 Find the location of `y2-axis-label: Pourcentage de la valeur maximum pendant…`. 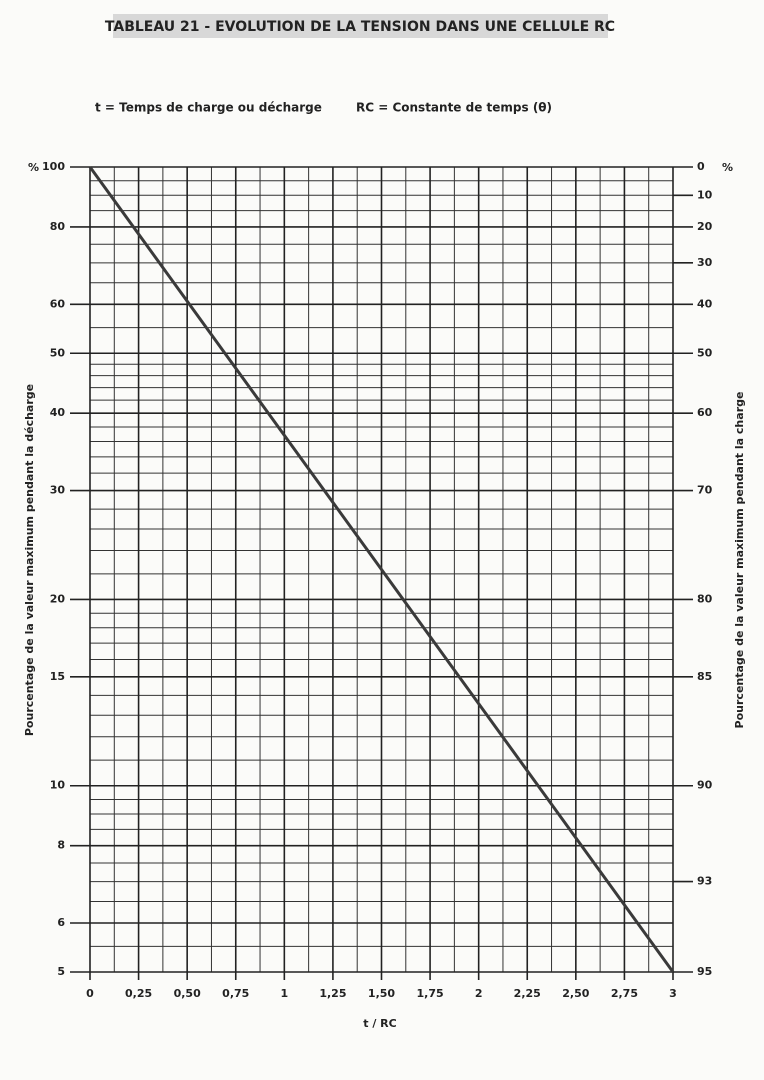

y2-axis-label: Pourcentage de la valeur maximum pendant… is located at coordinates (739, 560).